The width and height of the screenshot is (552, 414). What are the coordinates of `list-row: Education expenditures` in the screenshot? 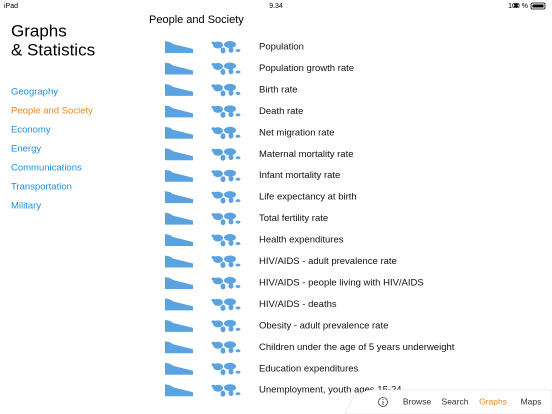 It's located at (262, 369).